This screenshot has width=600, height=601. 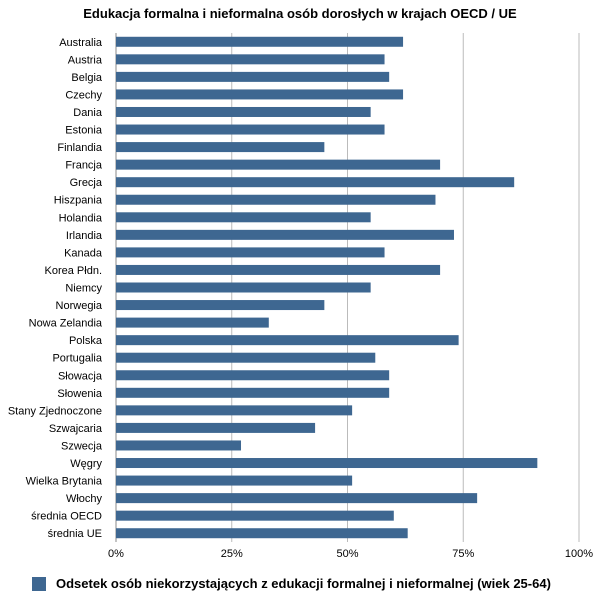 What do you see at coordinates (86, 341) in the screenshot?
I see `category-label: Polska` at bounding box center [86, 341].